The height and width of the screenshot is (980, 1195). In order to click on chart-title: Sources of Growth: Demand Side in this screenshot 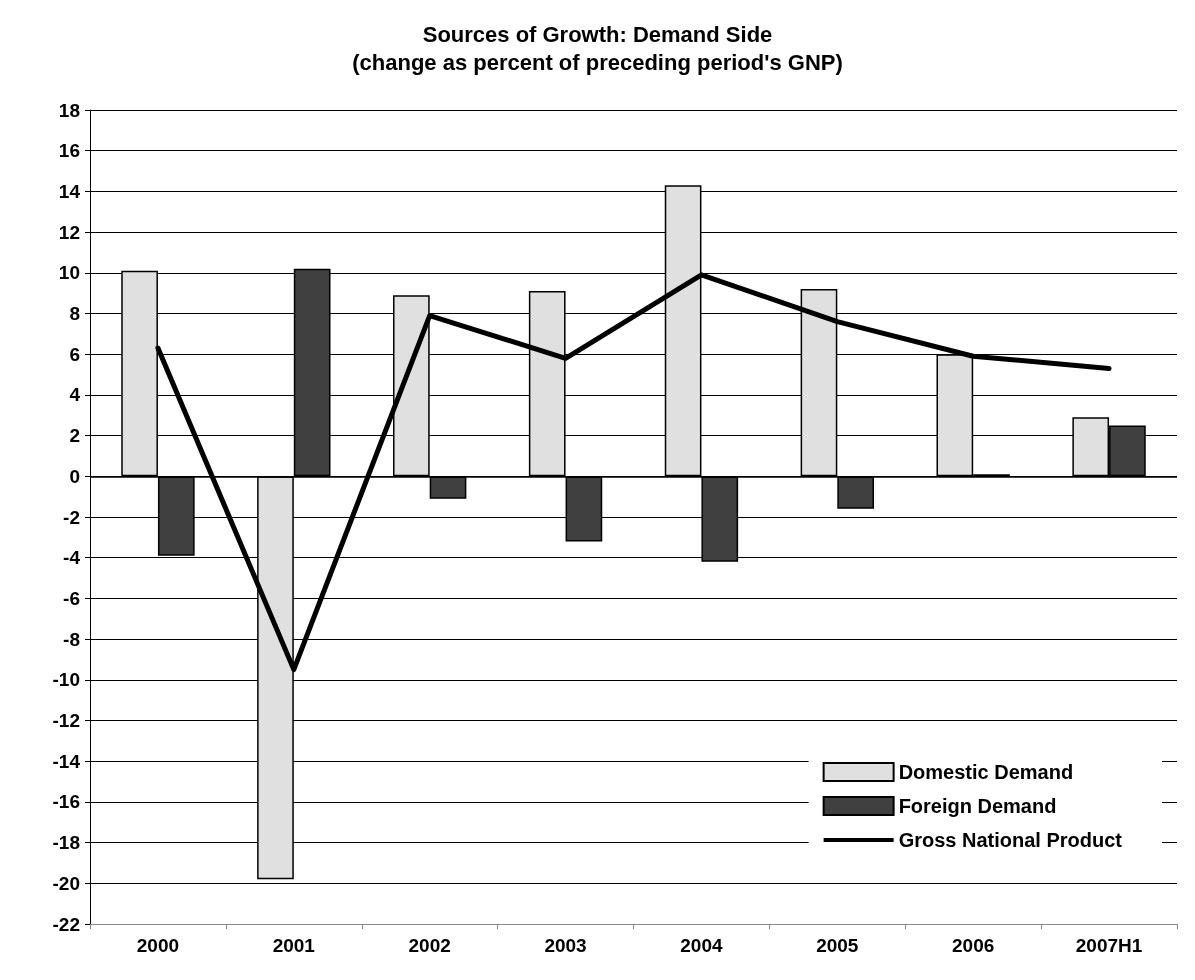, I will do `click(597, 34)`.